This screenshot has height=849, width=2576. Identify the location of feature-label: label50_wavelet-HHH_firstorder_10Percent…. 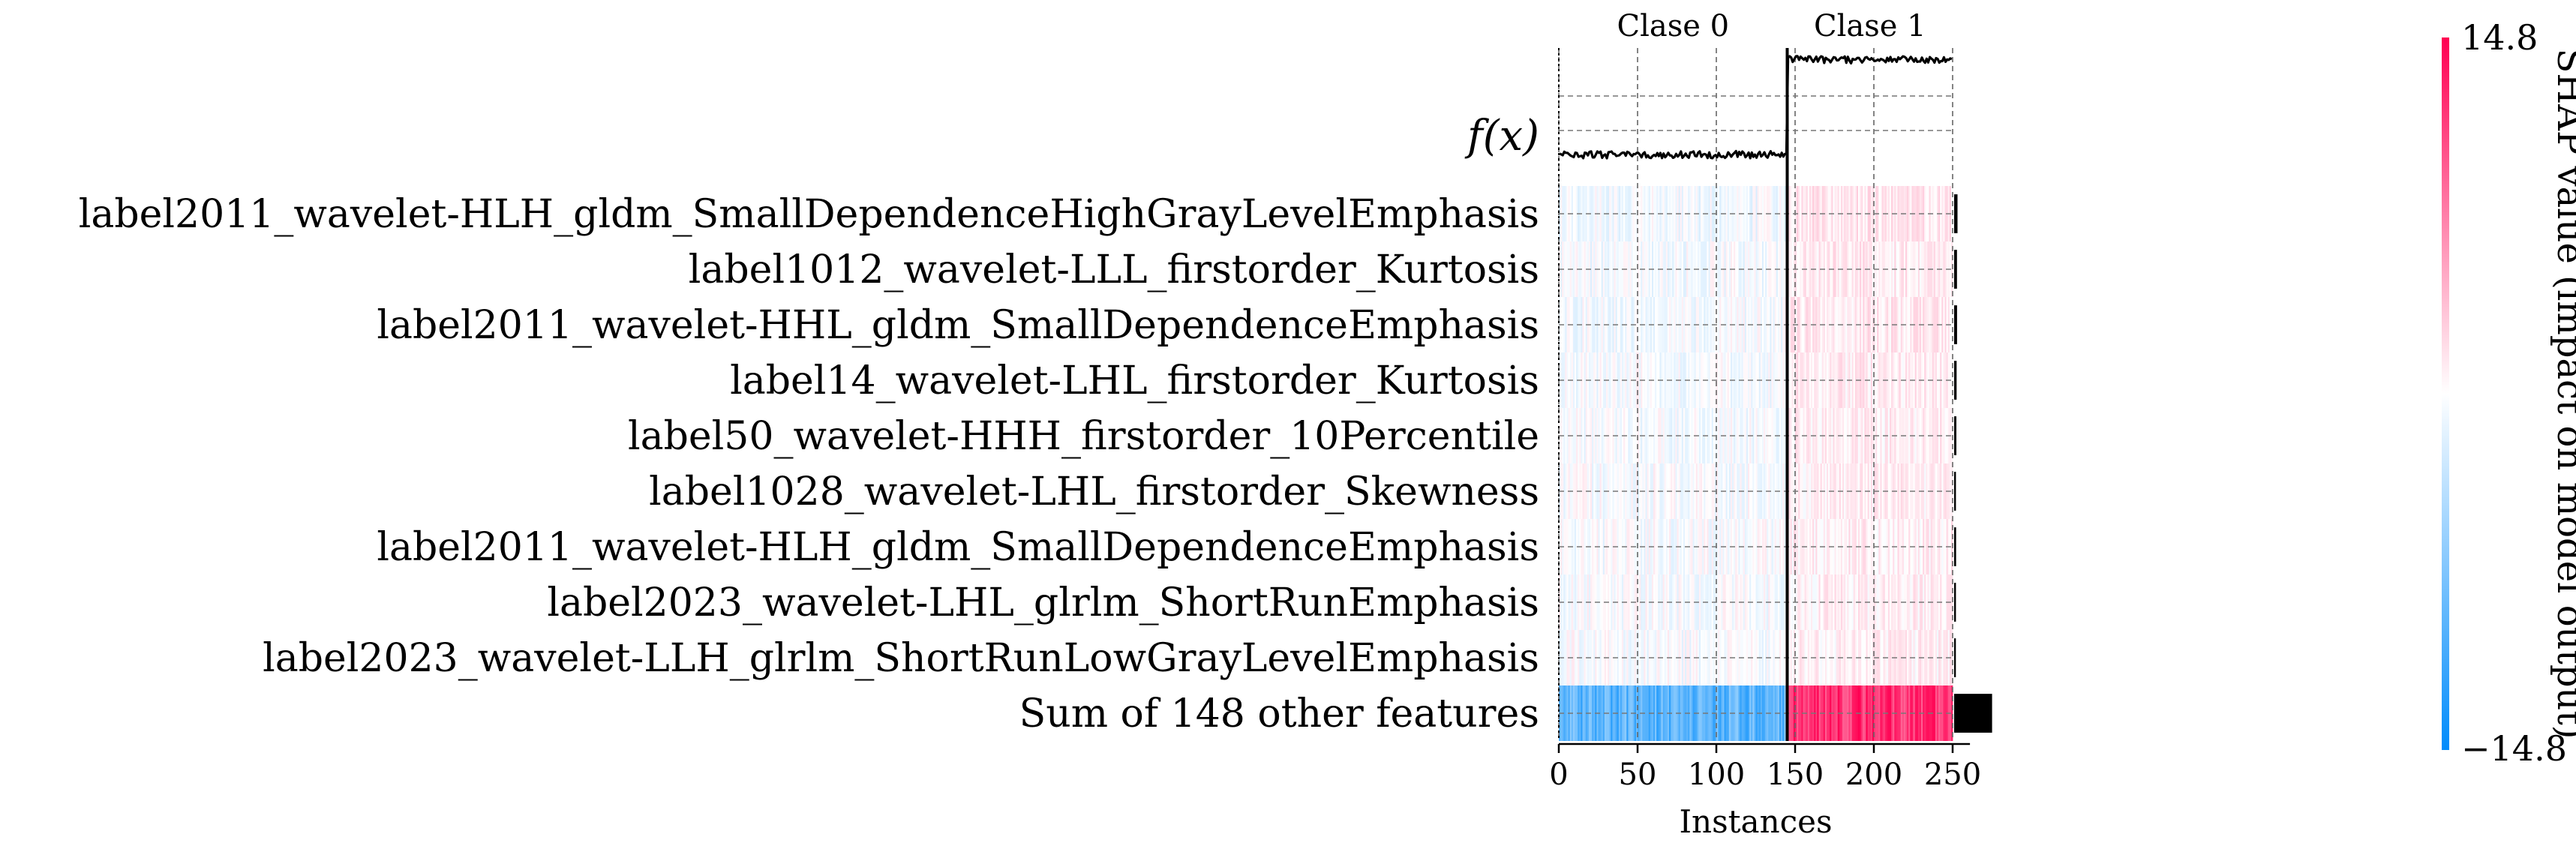
(1083, 436).